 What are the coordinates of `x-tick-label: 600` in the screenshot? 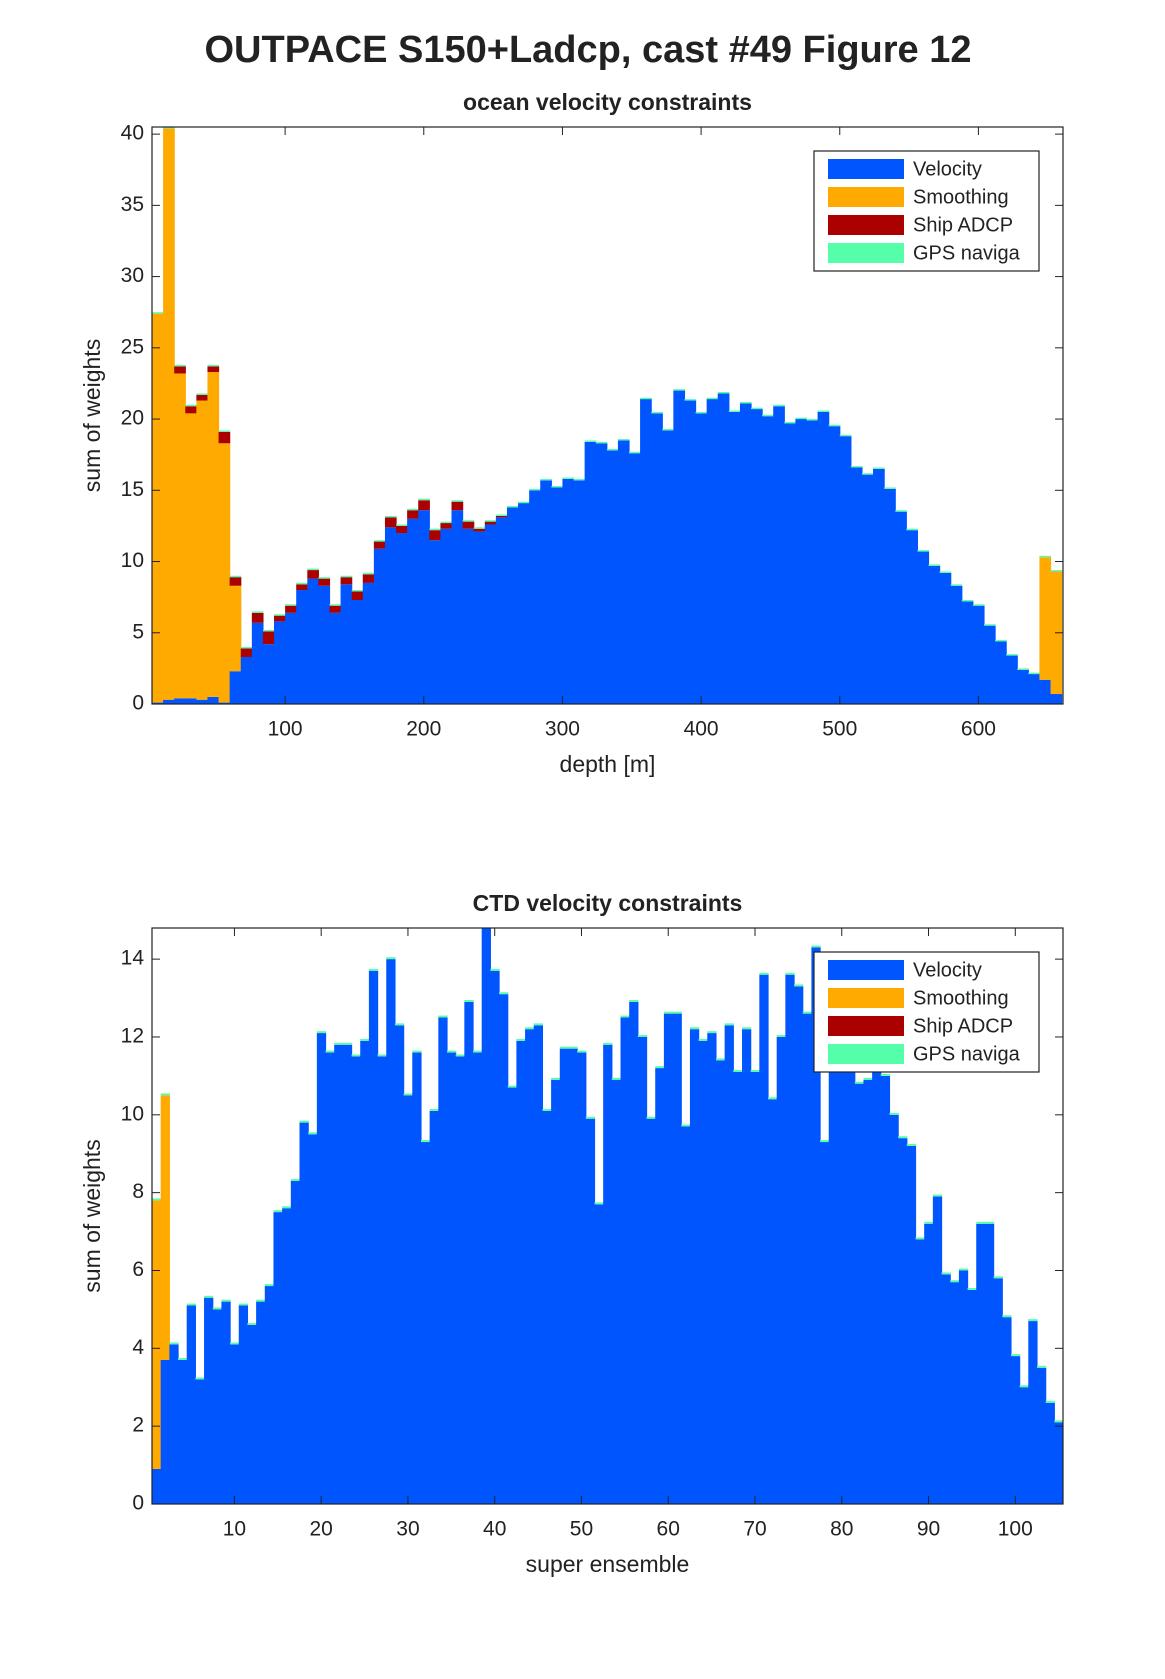 It's located at (978, 729).